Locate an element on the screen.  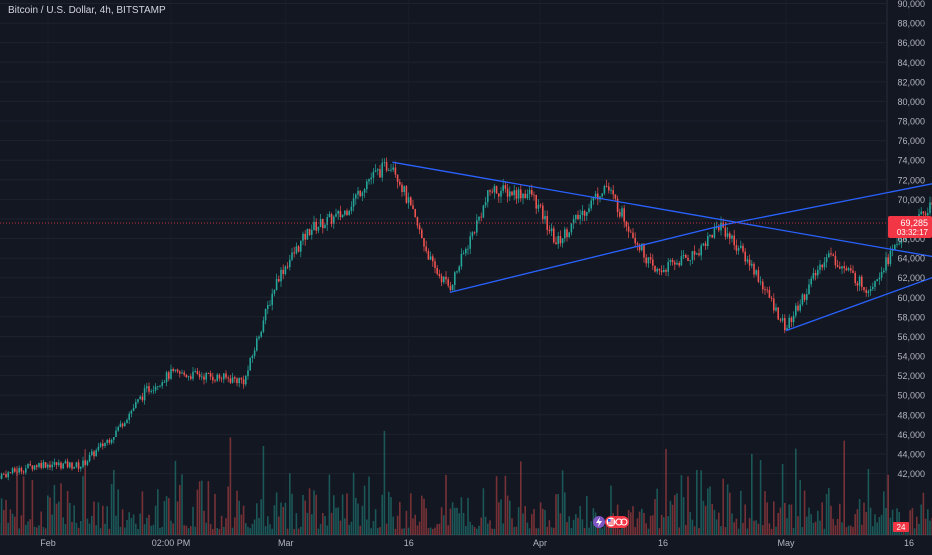
symbol-title: Bitcoin / U.S. Dollar, 4h, BITSTAMP is located at coordinates (87, 10).